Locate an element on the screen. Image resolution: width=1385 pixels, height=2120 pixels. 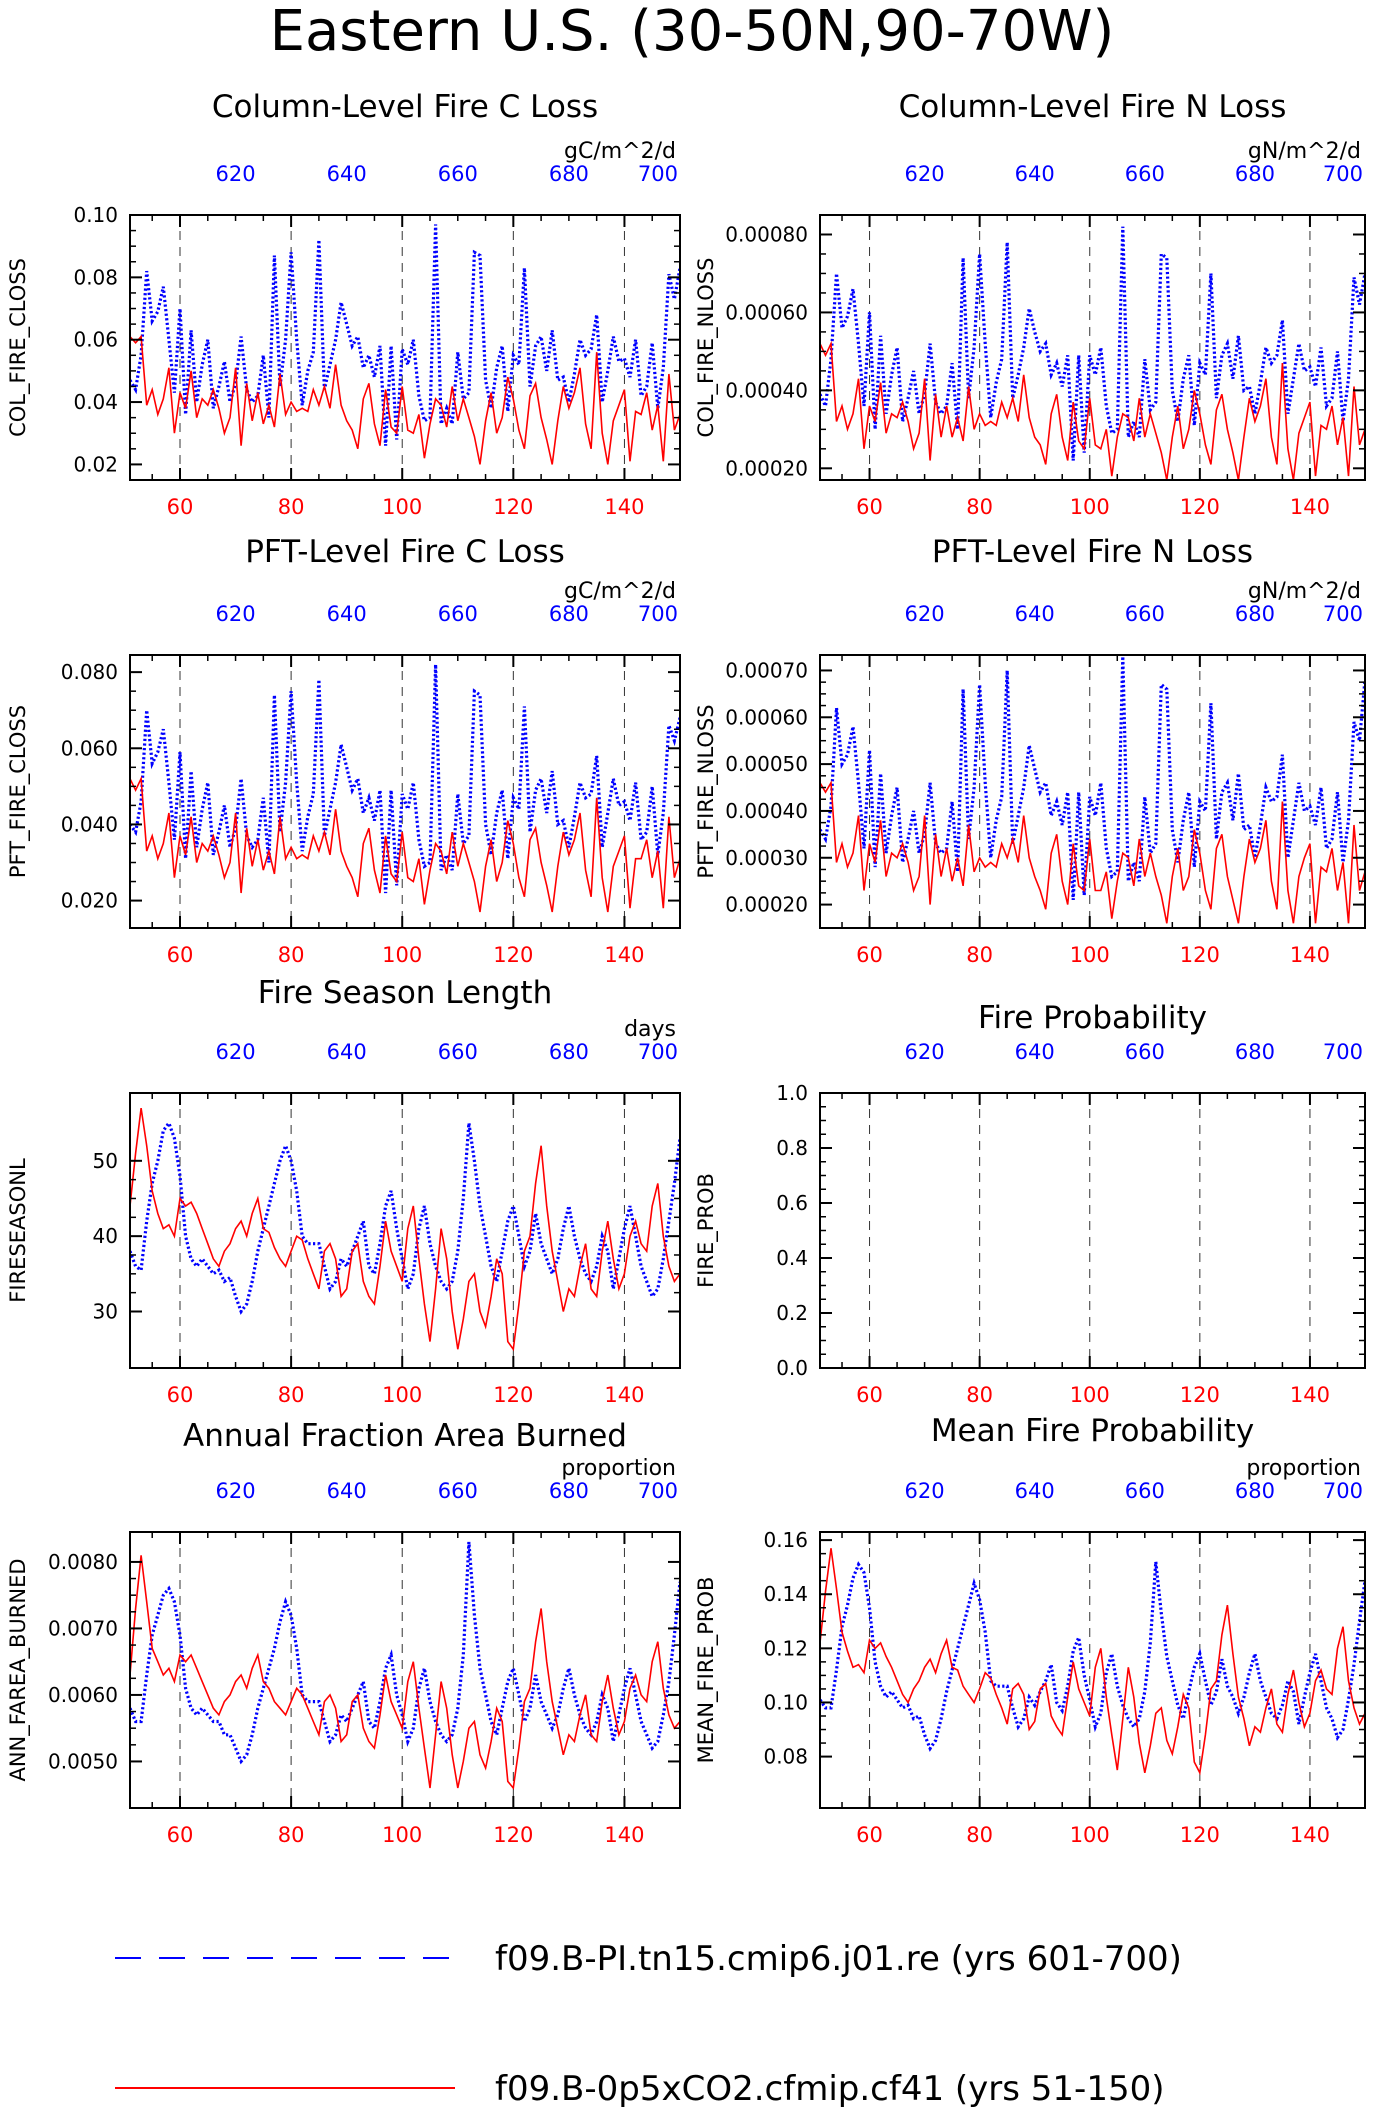
y-tick-label: 0.0070 is located at coordinates (83, 1628).